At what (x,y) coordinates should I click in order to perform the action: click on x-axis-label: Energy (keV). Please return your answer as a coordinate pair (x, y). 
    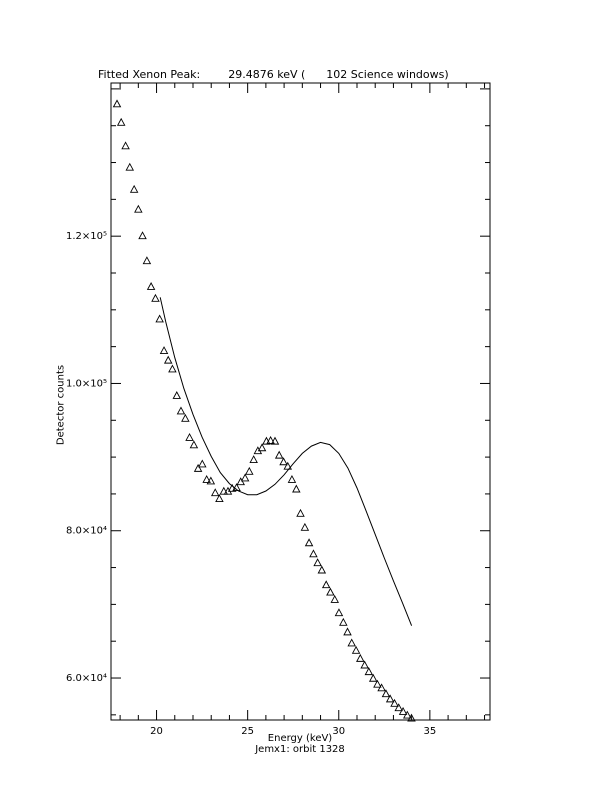
    Looking at the image, I should click on (300, 738).